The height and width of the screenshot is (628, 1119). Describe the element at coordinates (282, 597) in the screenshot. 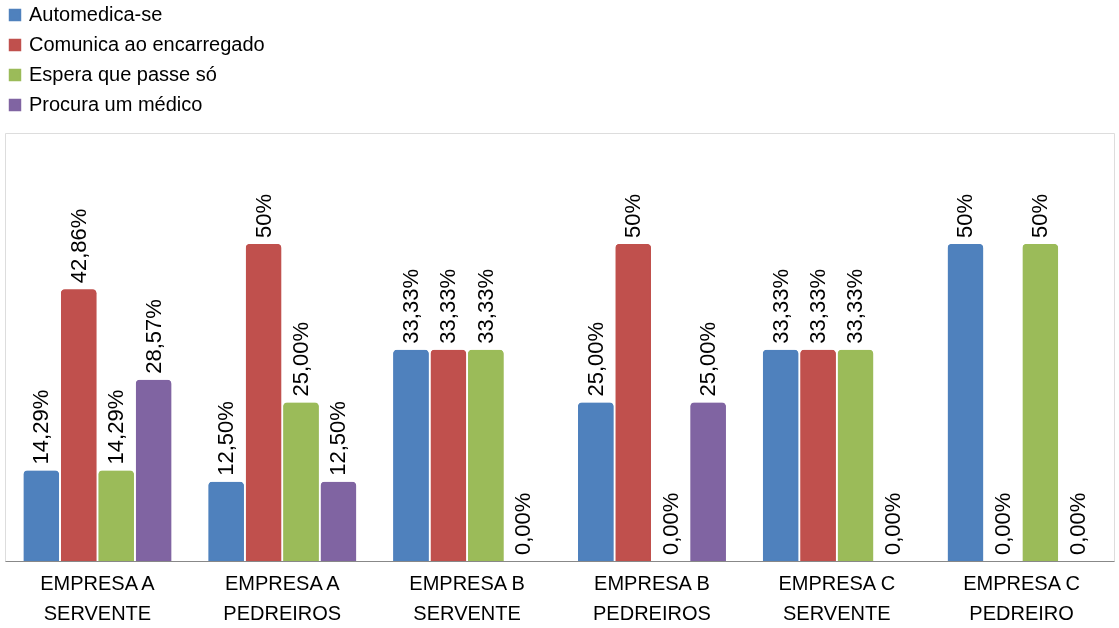

I see `x-tick-label: EMPRESA A PEDREIROS` at that location.